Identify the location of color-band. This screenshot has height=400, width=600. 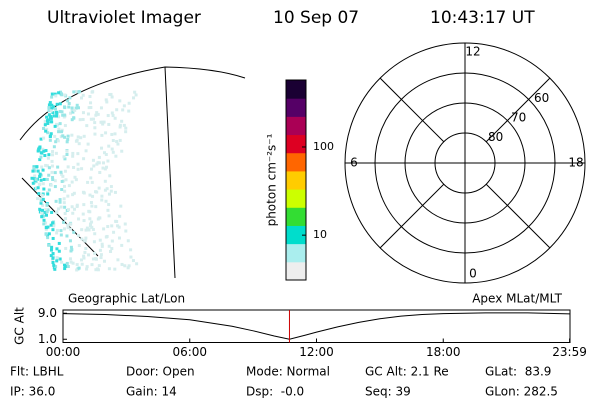
(296, 235).